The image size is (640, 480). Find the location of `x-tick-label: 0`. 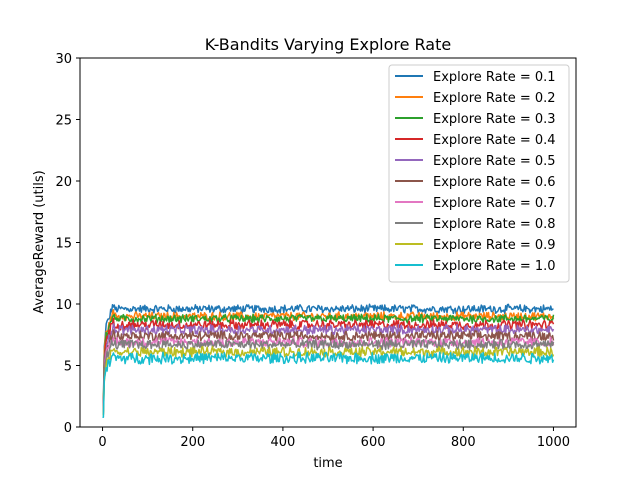

x-tick-label: 0 is located at coordinates (102, 442).